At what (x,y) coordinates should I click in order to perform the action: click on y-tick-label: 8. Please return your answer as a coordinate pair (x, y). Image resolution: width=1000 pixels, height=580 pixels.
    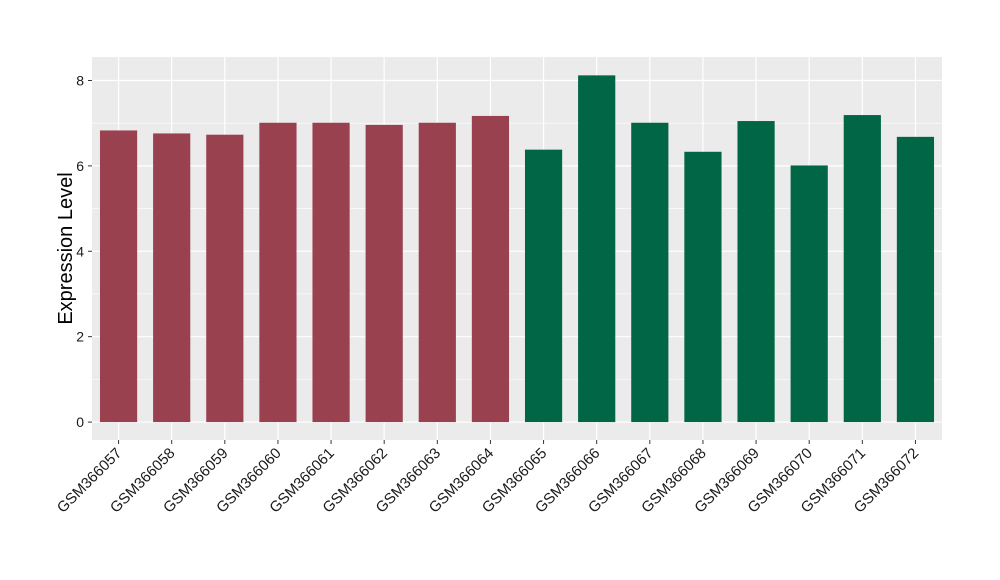
    Looking at the image, I should click on (80, 80).